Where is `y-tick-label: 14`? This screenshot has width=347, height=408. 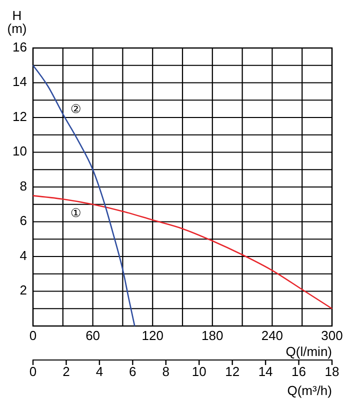 y-tick-label: 14 is located at coordinates (19, 82).